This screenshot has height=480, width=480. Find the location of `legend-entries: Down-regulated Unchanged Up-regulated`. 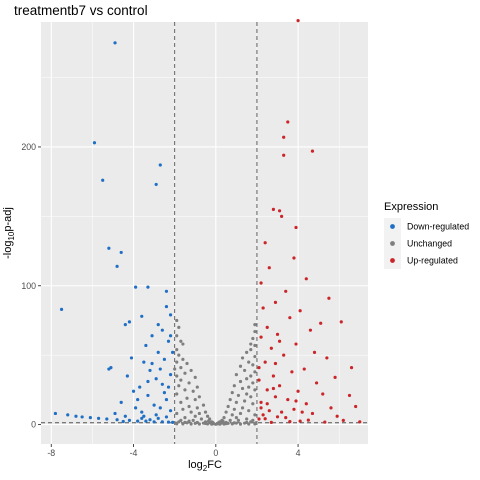

legend-entries: Down-regulated Unchanged Up-regulated is located at coordinates (426, 243).